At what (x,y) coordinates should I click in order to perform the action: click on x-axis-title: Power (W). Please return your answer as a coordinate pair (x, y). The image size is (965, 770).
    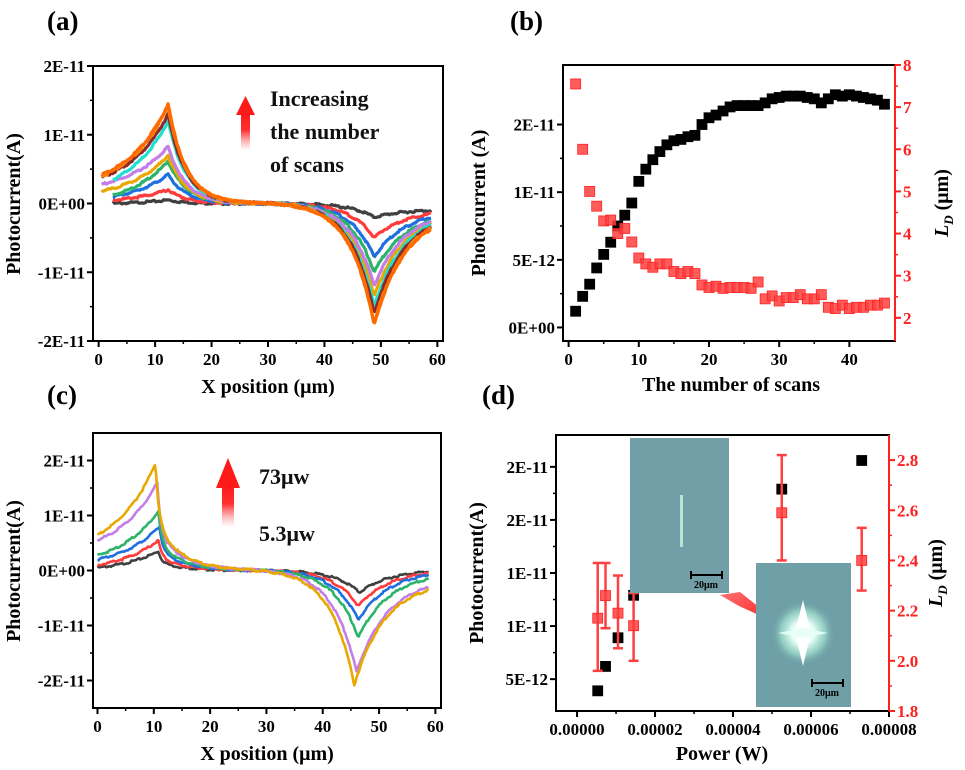
    Looking at the image, I should click on (722, 754).